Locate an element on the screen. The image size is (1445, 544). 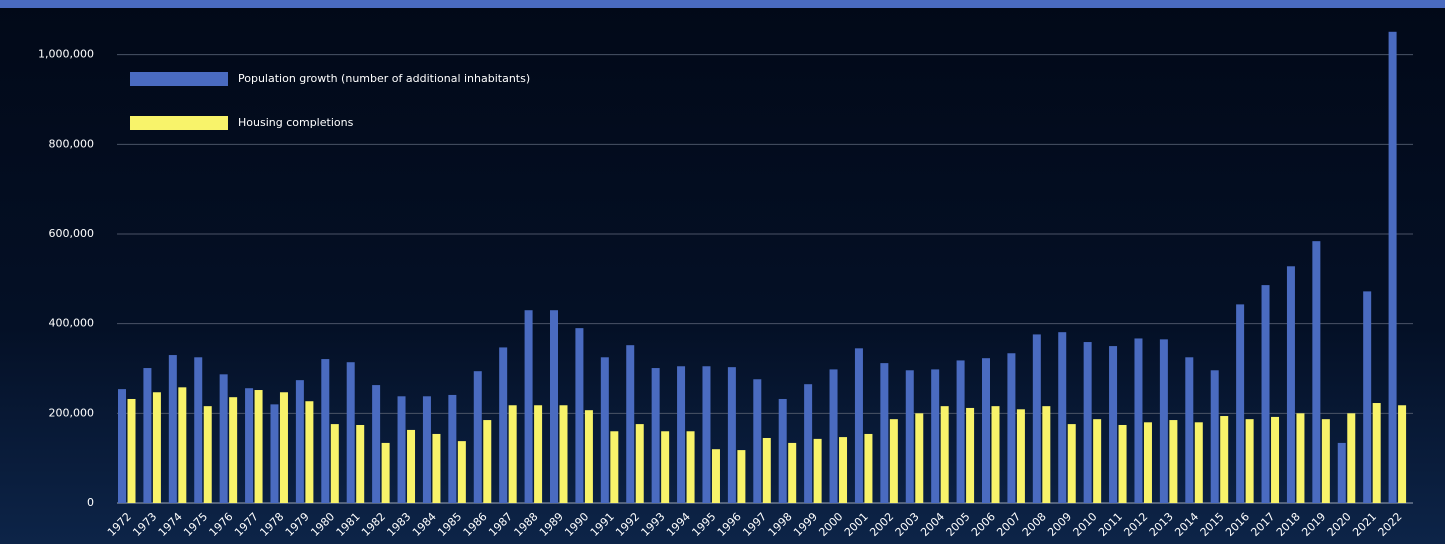
x-tick-label: 1999 is located at coordinates (805, 524).